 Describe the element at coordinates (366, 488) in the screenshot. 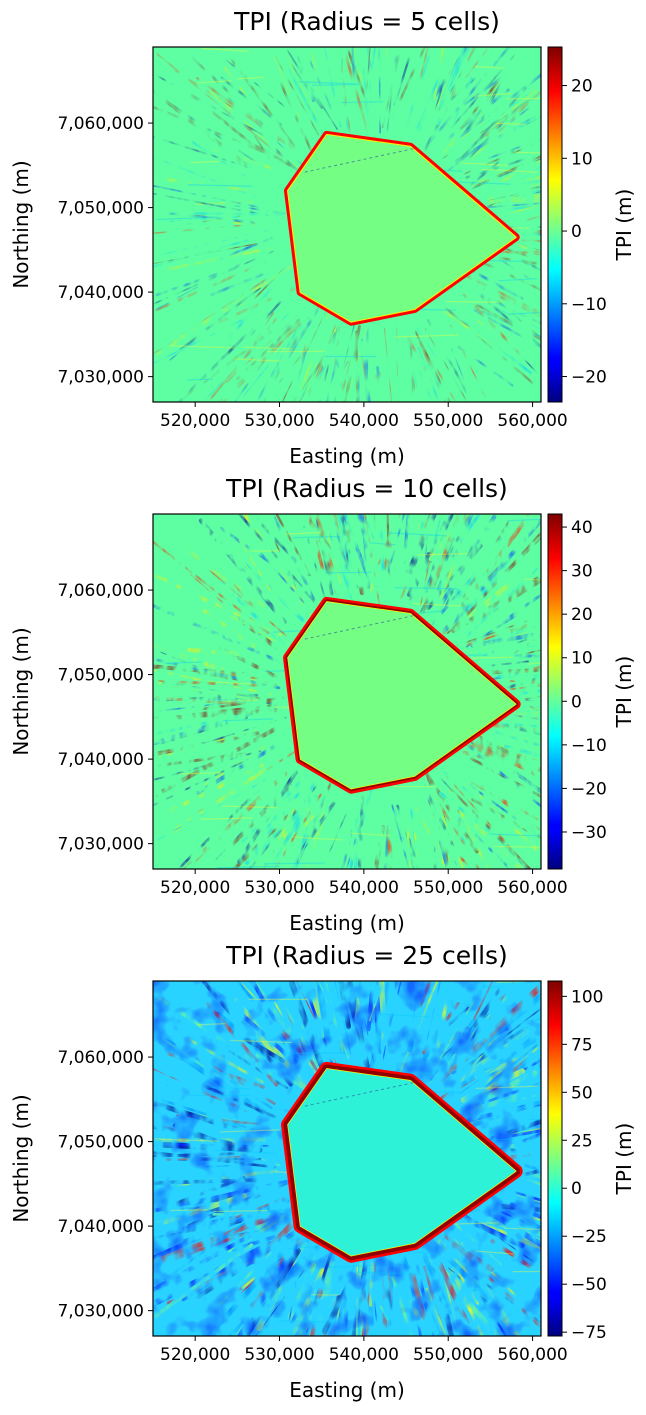

I see `chart-title: TPI (Radius = 10 cells)` at that location.